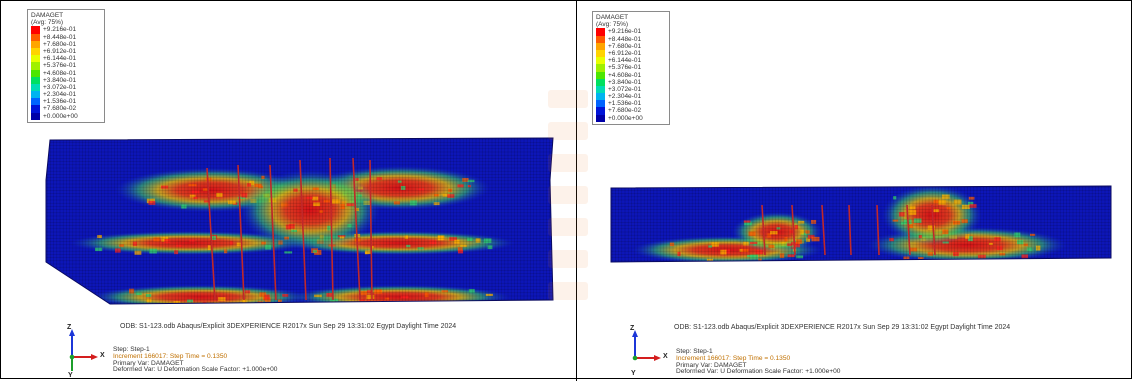 The height and width of the screenshot is (381, 1134). What do you see at coordinates (861, 224) in the screenshot?
I see `beam-body` at bounding box center [861, 224].